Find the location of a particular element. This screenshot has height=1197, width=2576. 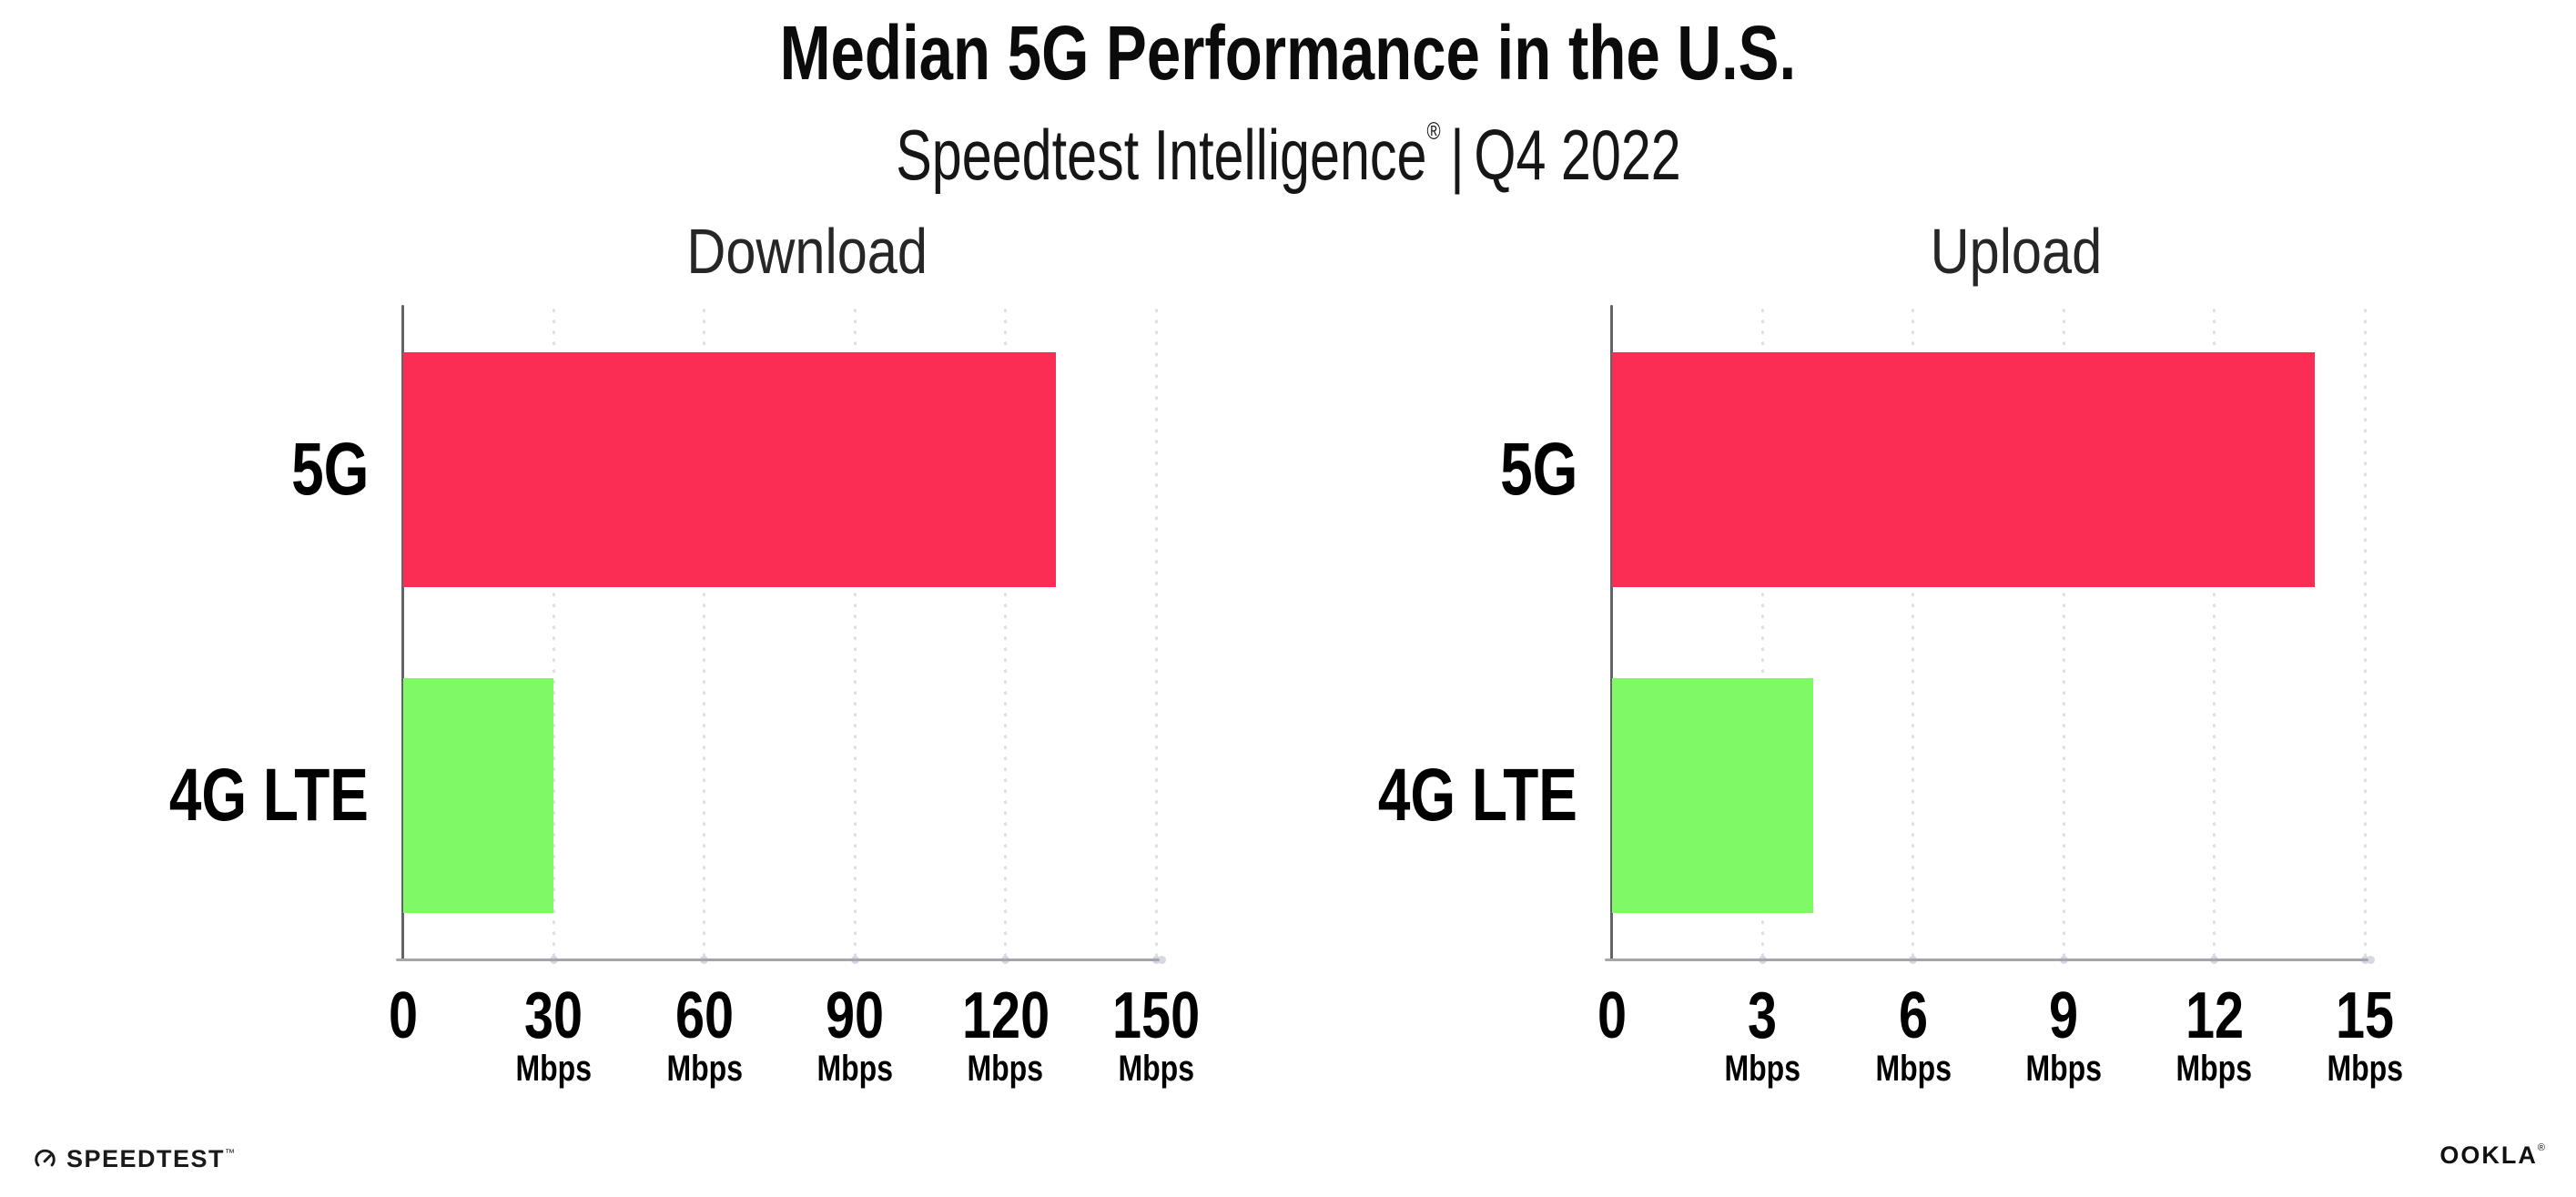

x-tick-15: 15 is located at coordinates (2365, 1016).